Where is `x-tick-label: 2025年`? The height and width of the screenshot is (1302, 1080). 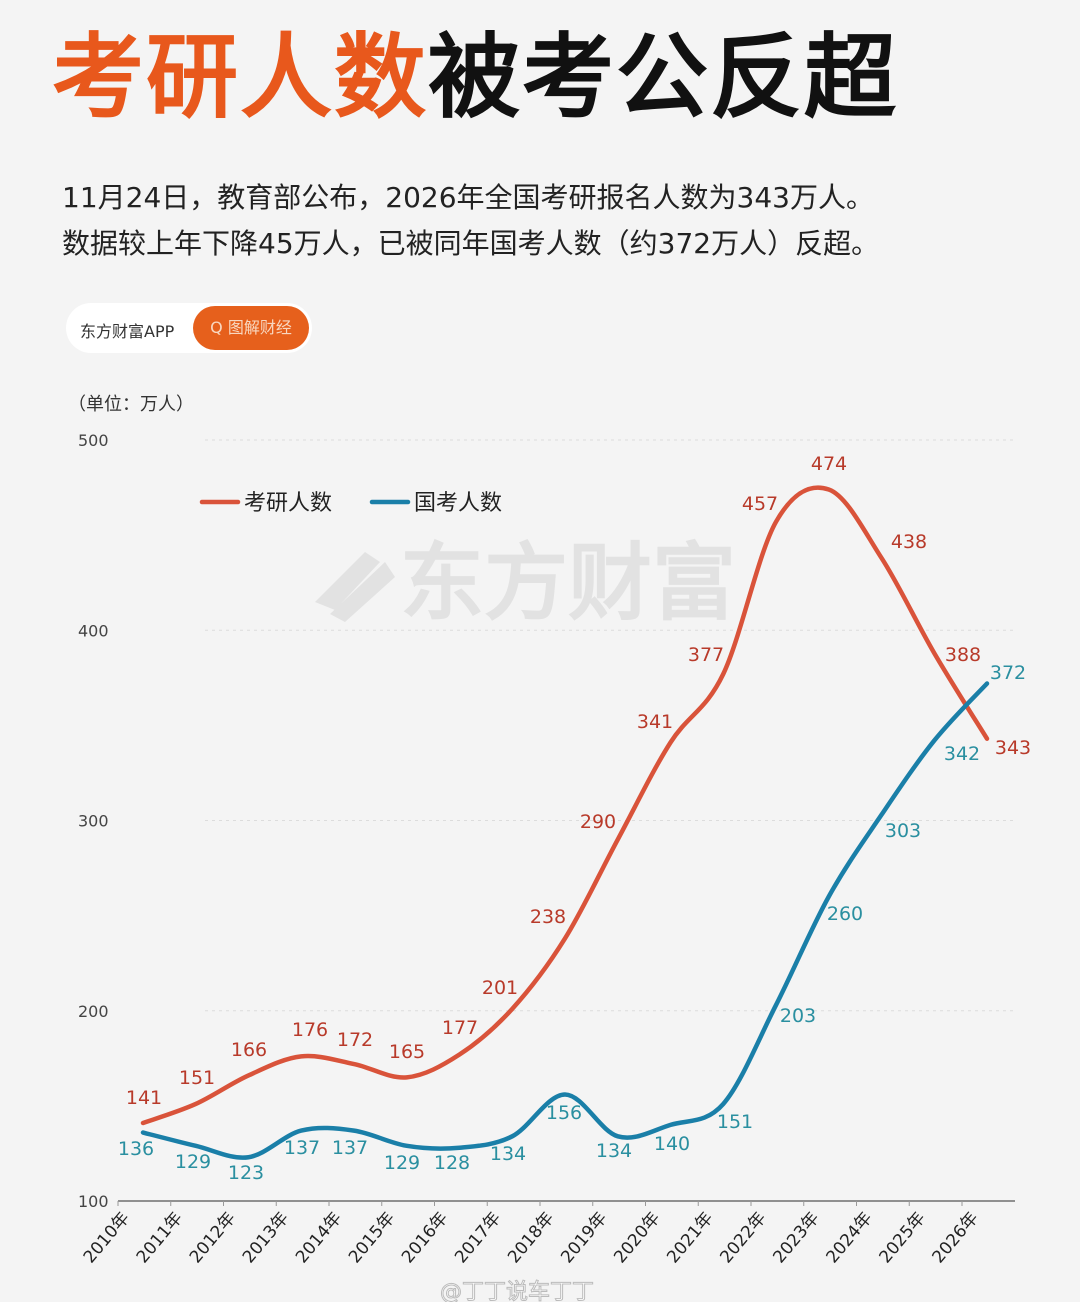 x-tick-label: 2025年 is located at coordinates (903, 1237).